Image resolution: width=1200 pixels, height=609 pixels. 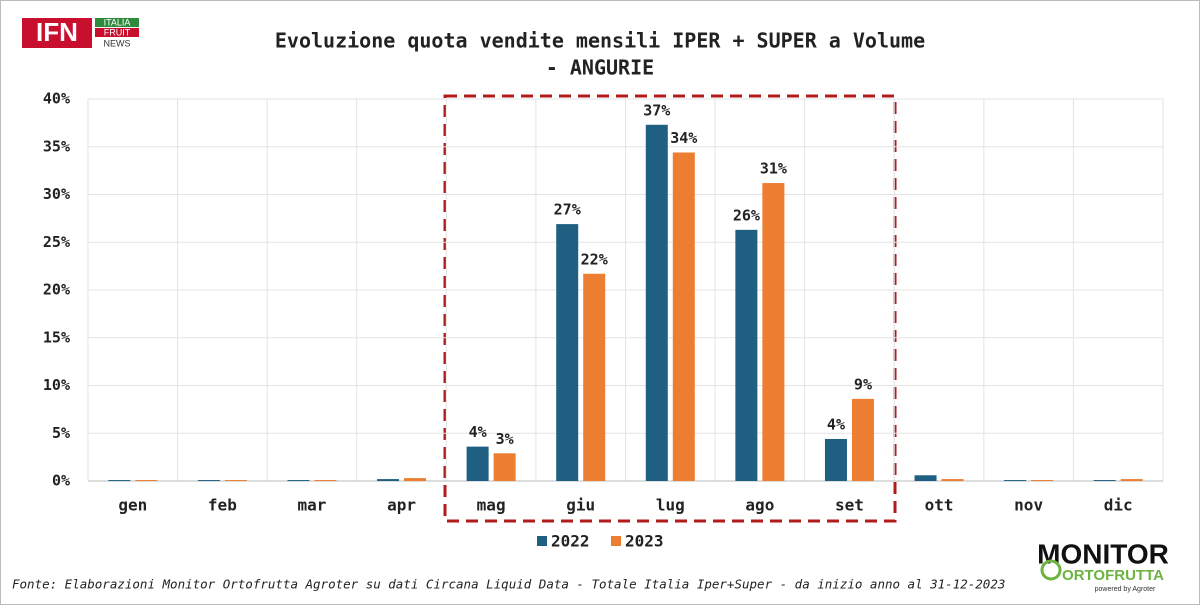 What do you see at coordinates (1118, 505) in the screenshot?
I see `x-tick-label: dic` at bounding box center [1118, 505].